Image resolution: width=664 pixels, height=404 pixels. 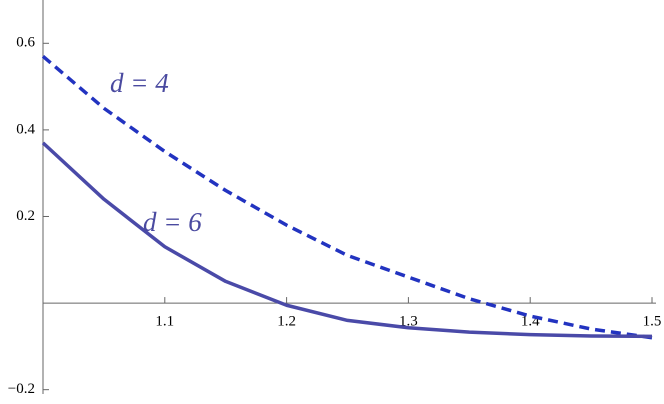 What do you see at coordinates (286, 322) in the screenshot?
I see `x-tick-label: 1.2` at bounding box center [286, 322].